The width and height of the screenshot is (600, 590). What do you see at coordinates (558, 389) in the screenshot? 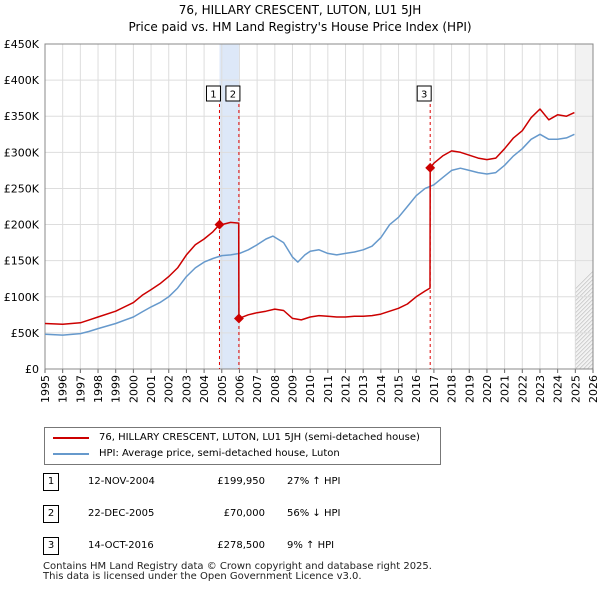
I see `x-tick-label: 2024` at bounding box center [558, 389].